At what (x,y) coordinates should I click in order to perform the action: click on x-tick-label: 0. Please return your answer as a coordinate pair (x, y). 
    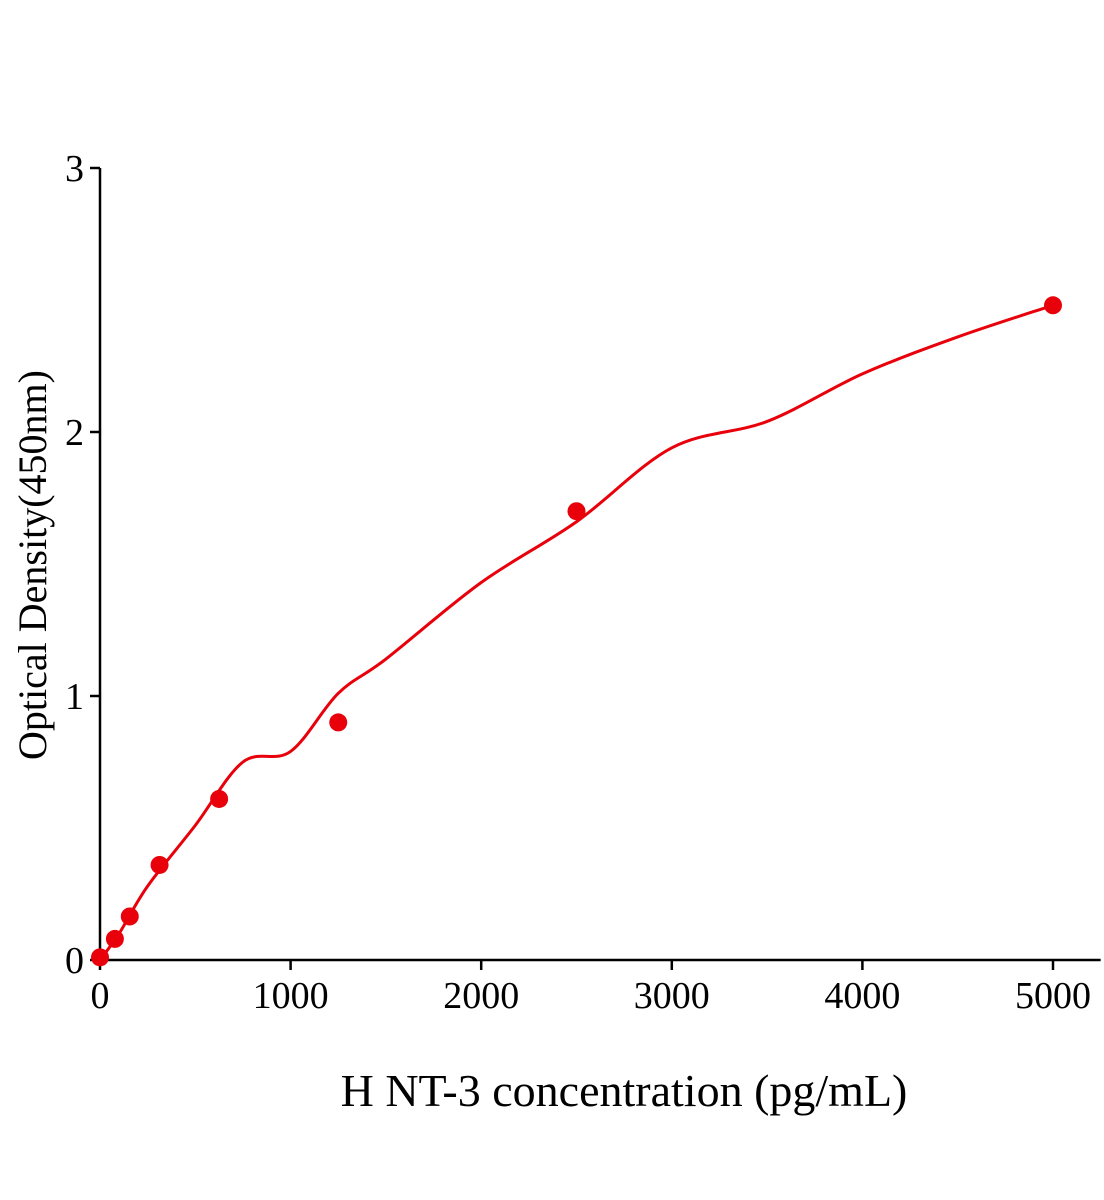
    Looking at the image, I should click on (100, 996).